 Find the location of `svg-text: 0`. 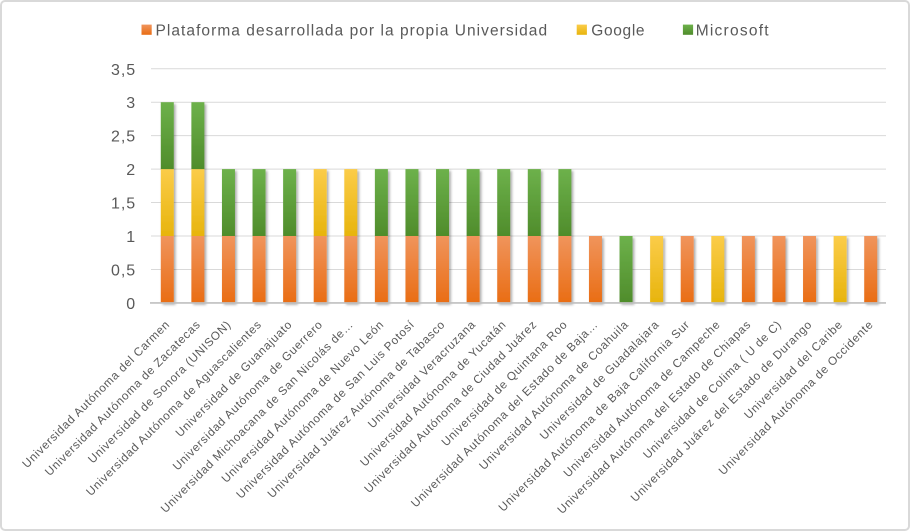

svg-text: 0 is located at coordinates (131, 304).